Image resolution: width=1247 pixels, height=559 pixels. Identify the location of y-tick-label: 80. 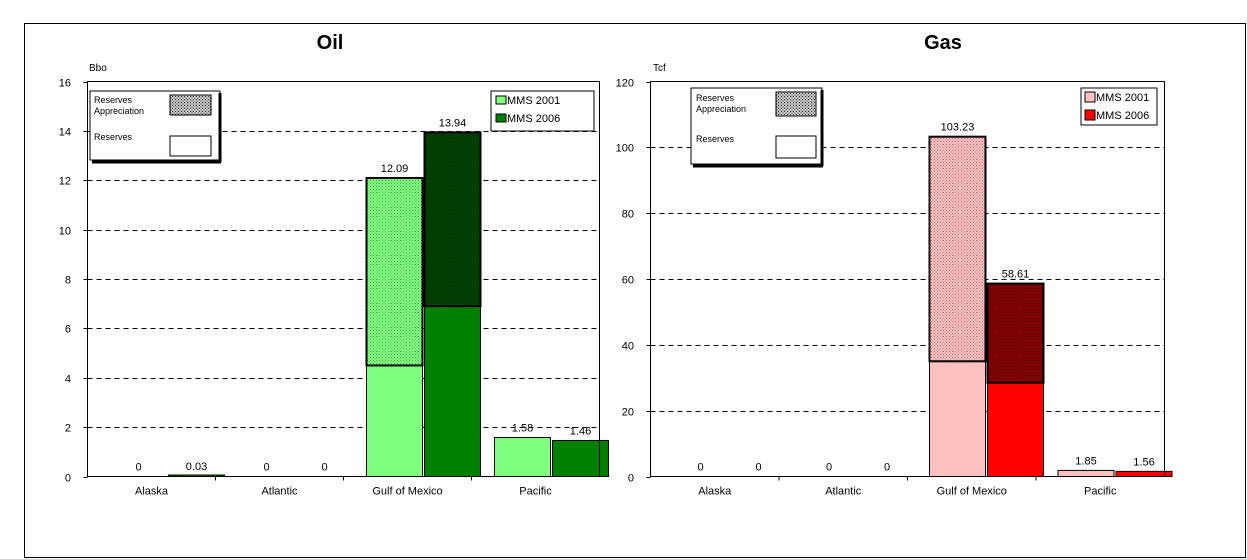
(628, 215).